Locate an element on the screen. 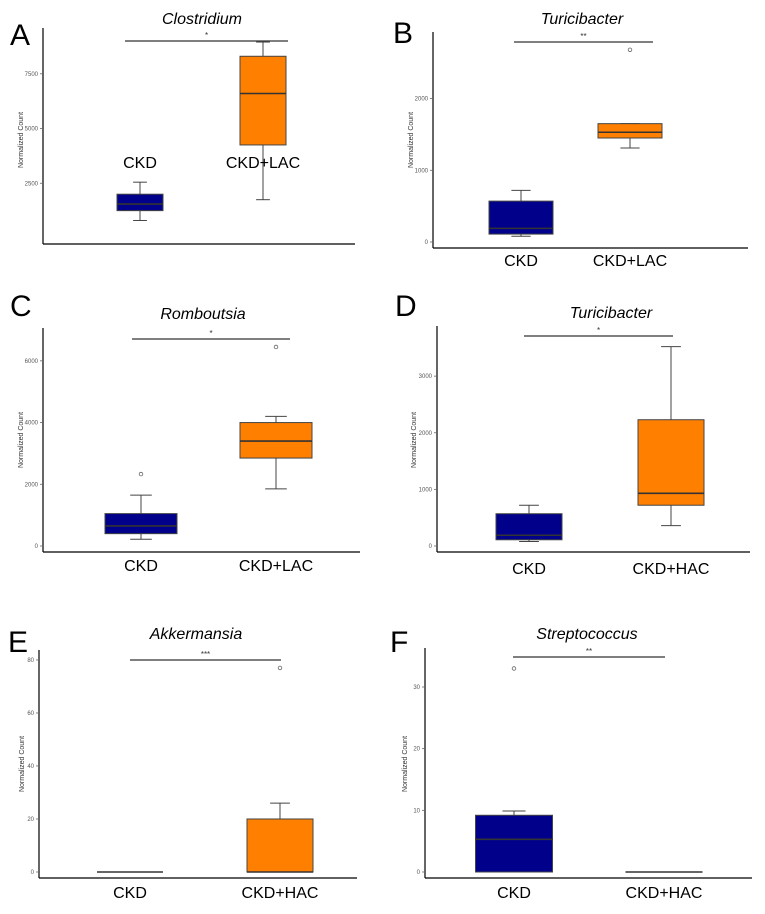  y-tick-label: 80 is located at coordinates (30, 661).